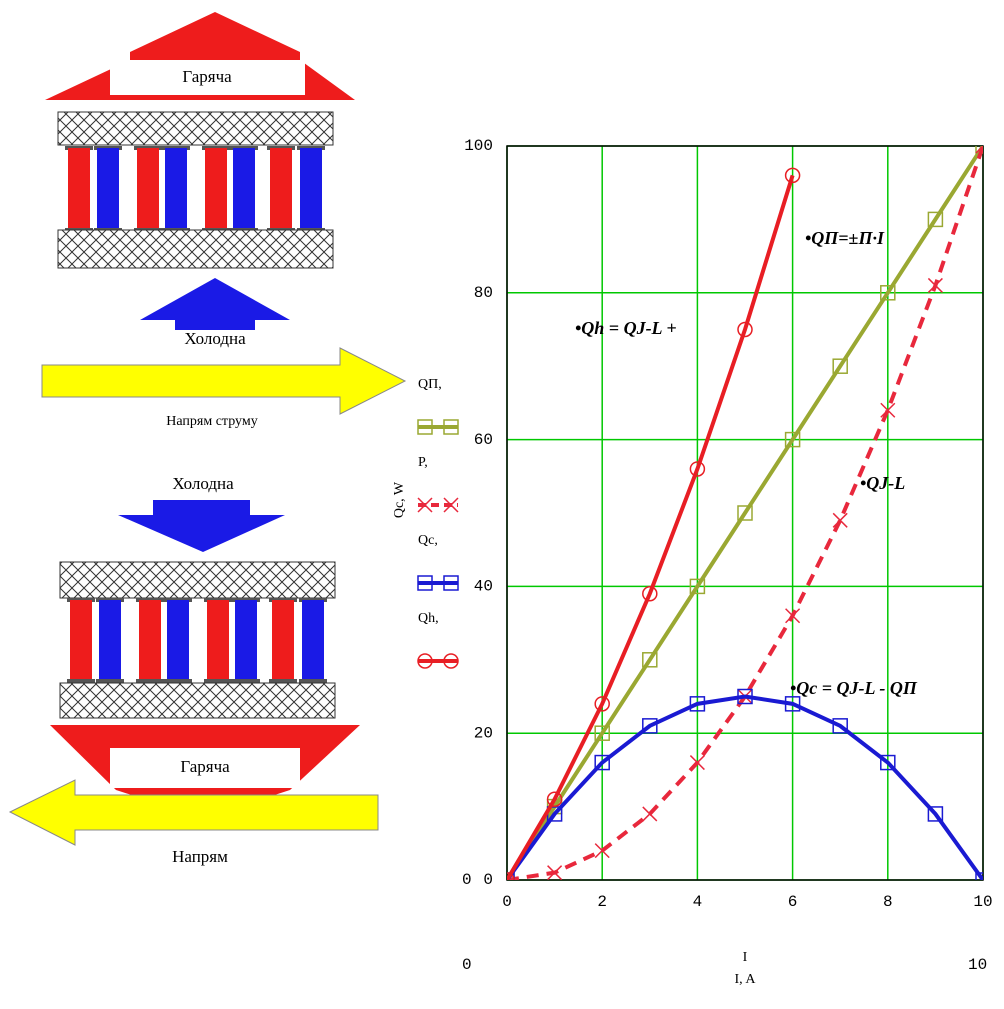 Image resolution: width=1004 pixels, height=1009 pixels. I want to click on y-min-label: 0, so click(467, 880).